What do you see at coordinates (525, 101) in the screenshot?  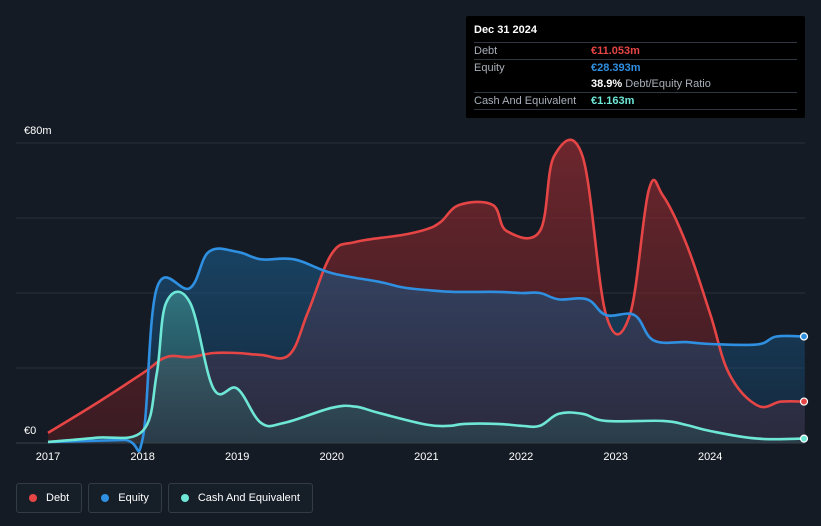 I see `tooltip-cash-label: Cash And Equivalent` at bounding box center [525, 101].